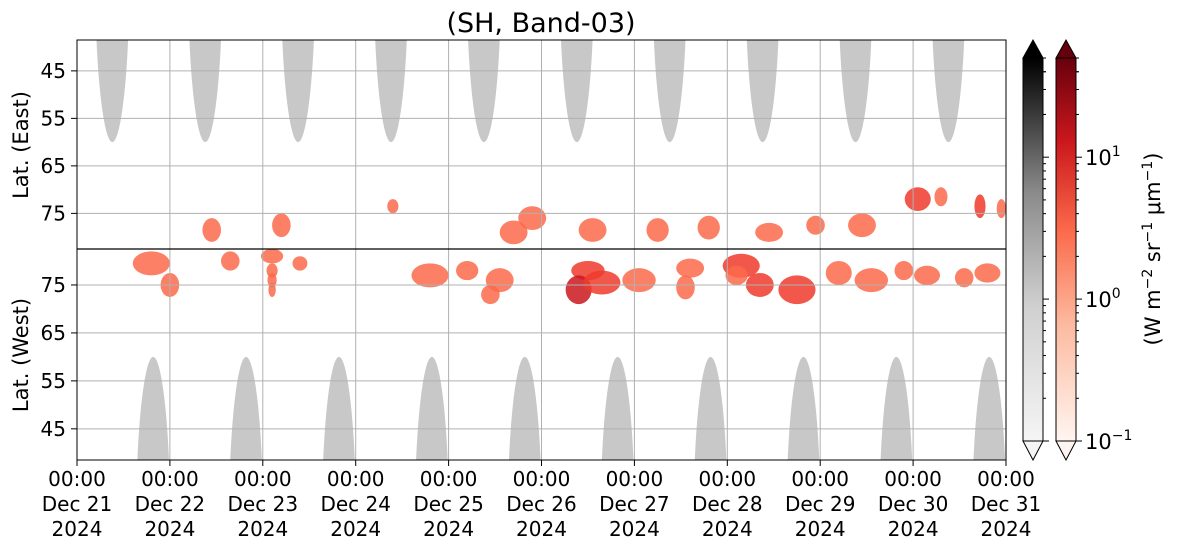 The width and height of the screenshot is (1181, 556). What do you see at coordinates (540, 23) in the screenshot?
I see `chart-title: (SH, Band-03)` at bounding box center [540, 23].